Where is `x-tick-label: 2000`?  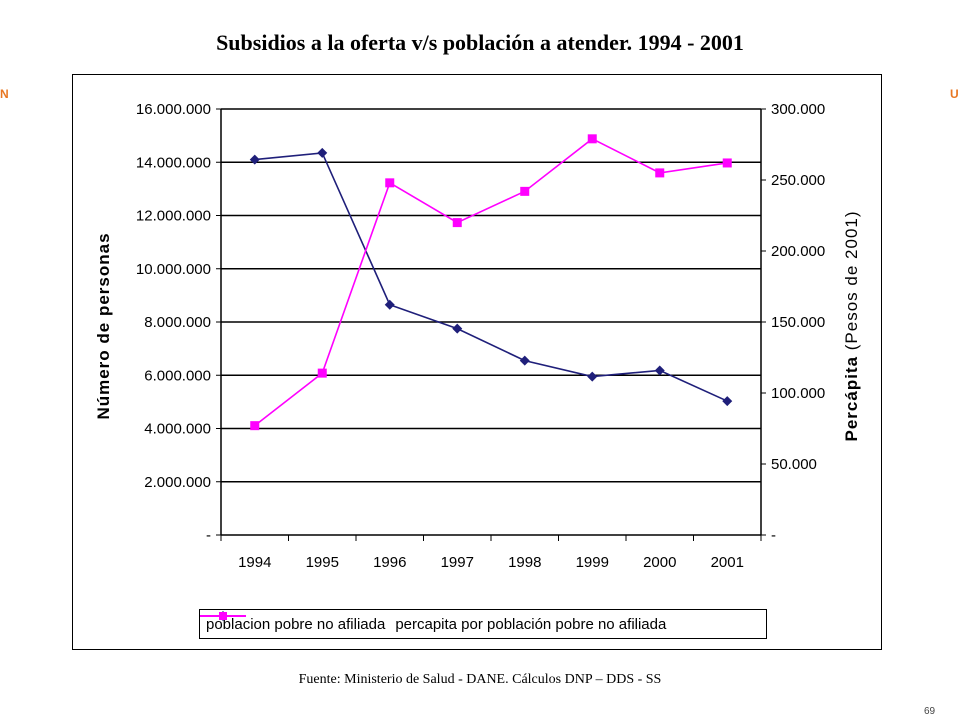 x-tick-label: 2000 is located at coordinates (659, 562).